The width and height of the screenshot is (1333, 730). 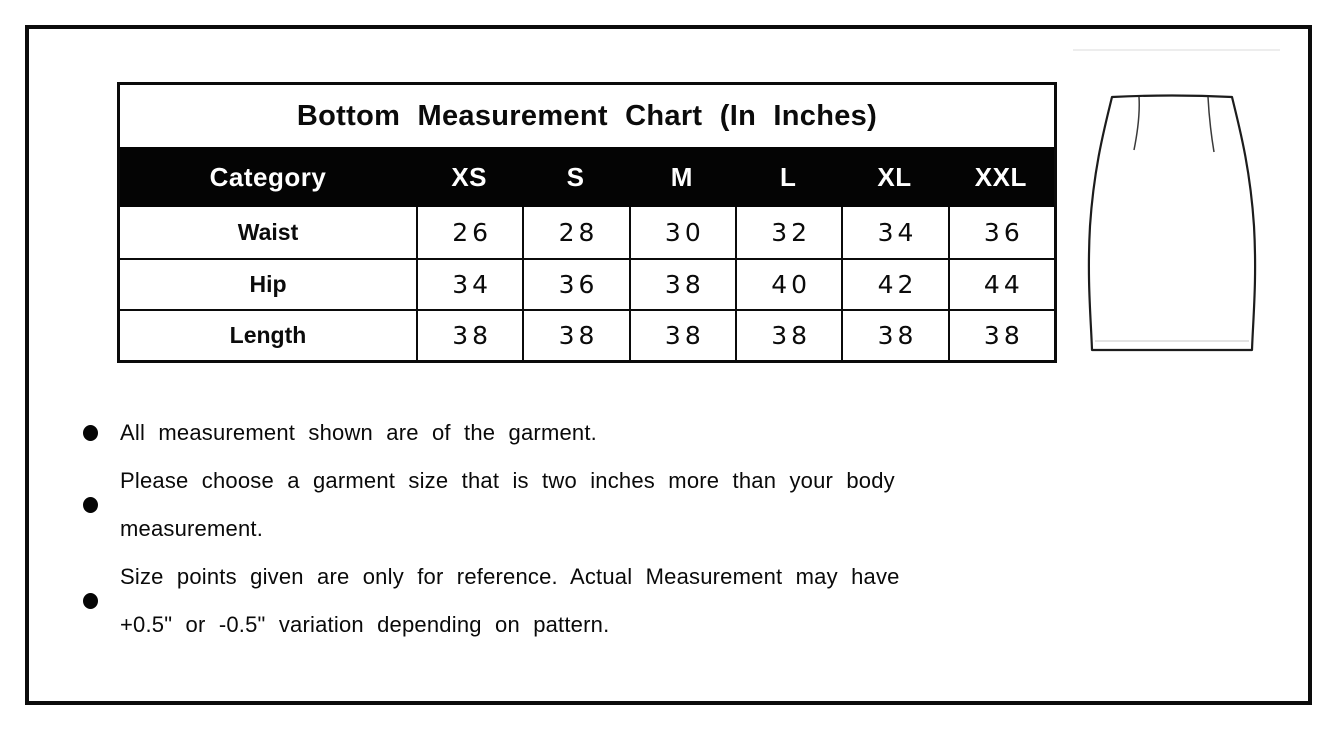 I want to click on waist-xl: 34, so click(x=894, y=232).